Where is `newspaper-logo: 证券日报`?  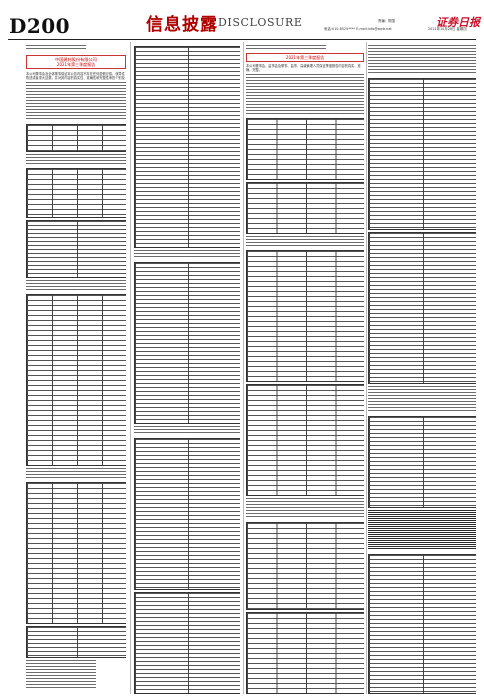 newspaper-logo: 证券日报 is located at coordinates (458, 22).